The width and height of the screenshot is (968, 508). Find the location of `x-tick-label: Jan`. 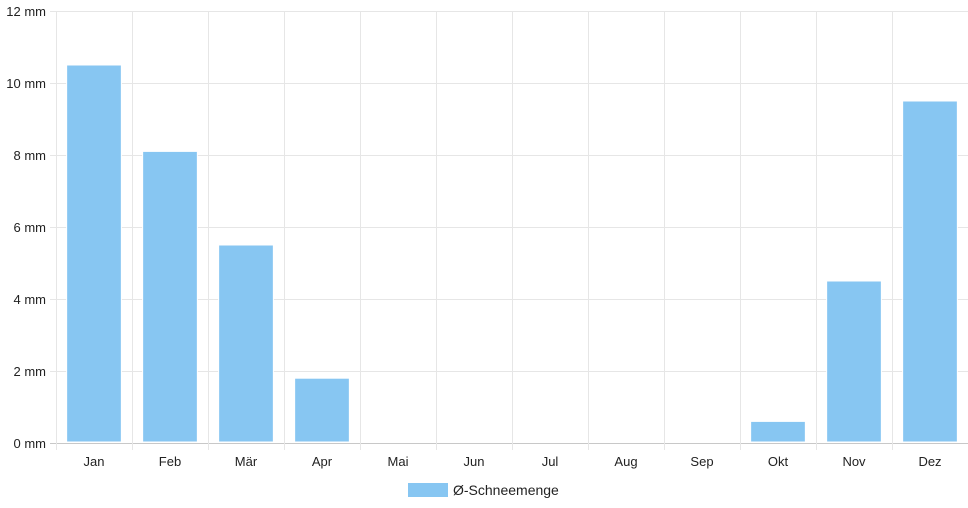

x-tick-label: Jan is located at coordinates (94, 461).